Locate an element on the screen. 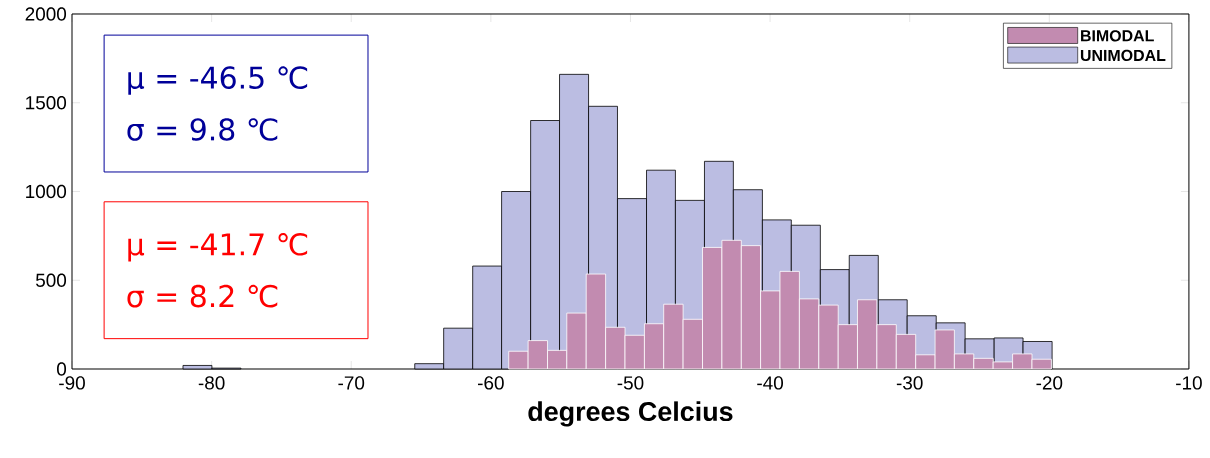 The height and width of the screenshot is (458, 1210). x-tick-label: -80 is located at coordinates (211, 383).